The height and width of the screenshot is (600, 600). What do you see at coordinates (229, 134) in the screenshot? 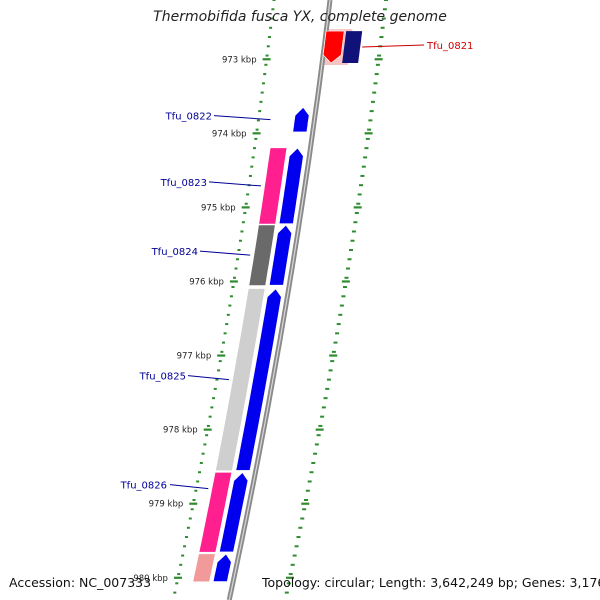
I see `ruler-tick-label: 974 kbp` at bounding box center [229, 134].